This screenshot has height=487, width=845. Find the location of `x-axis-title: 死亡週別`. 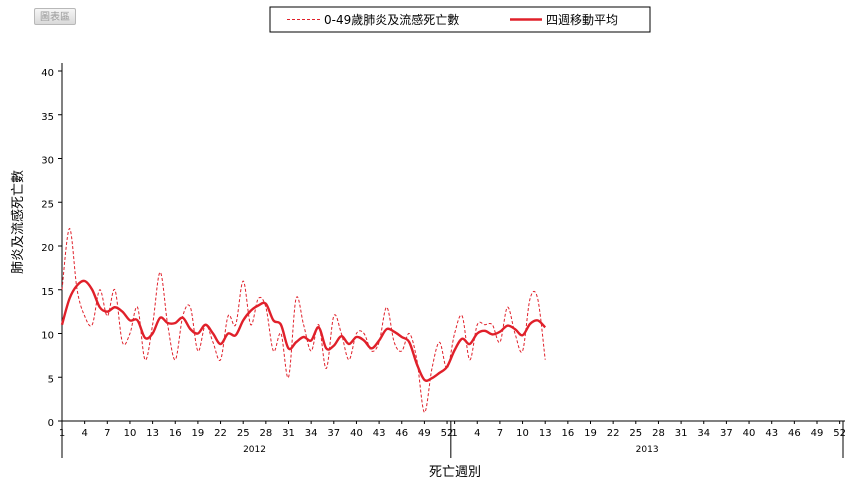

x-axis-title: 死亡週別 is located at coordinates (455, 472).